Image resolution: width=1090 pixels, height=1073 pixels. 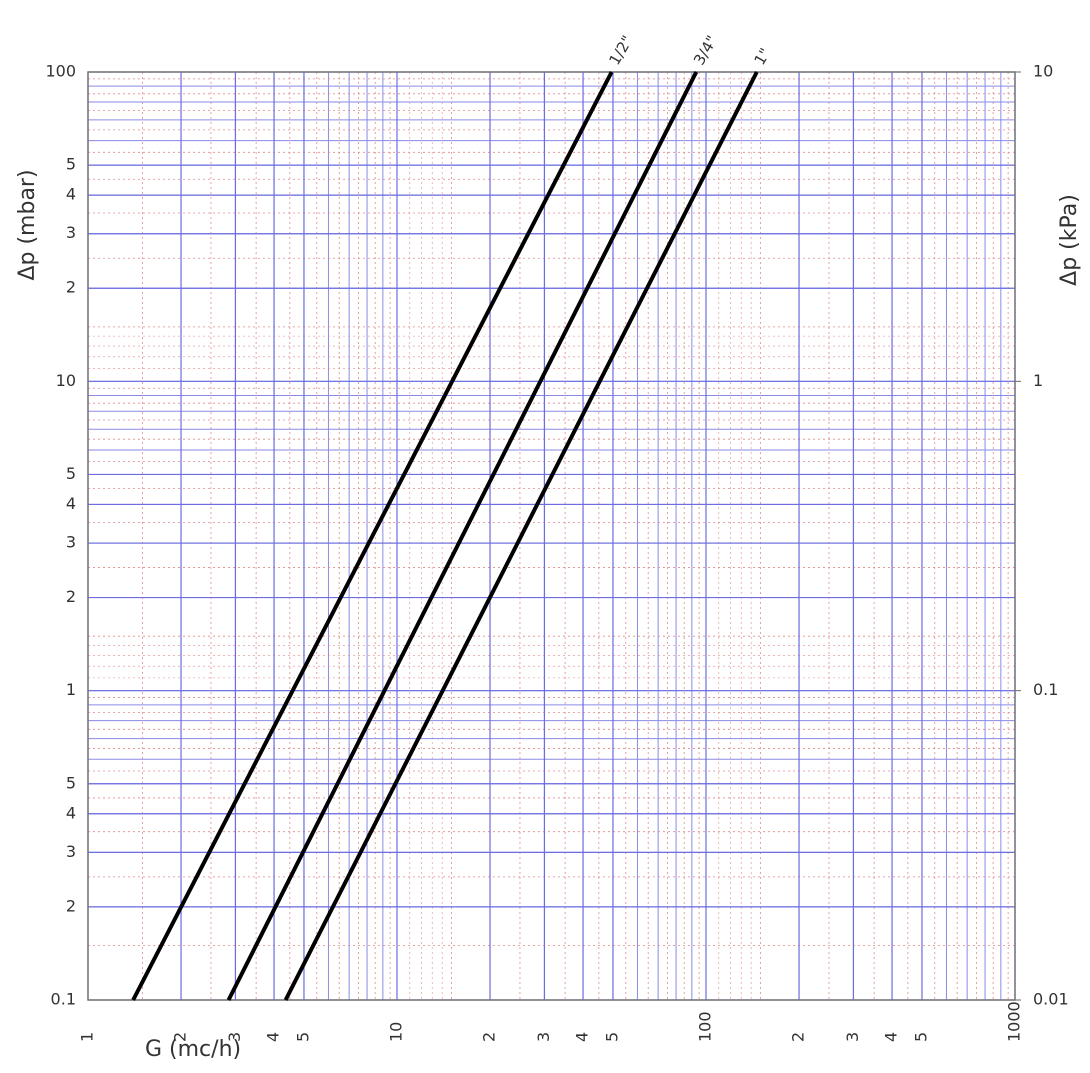 I want to click on y2-axis-title: Δp (kPa), so click(x=1069, y=240).